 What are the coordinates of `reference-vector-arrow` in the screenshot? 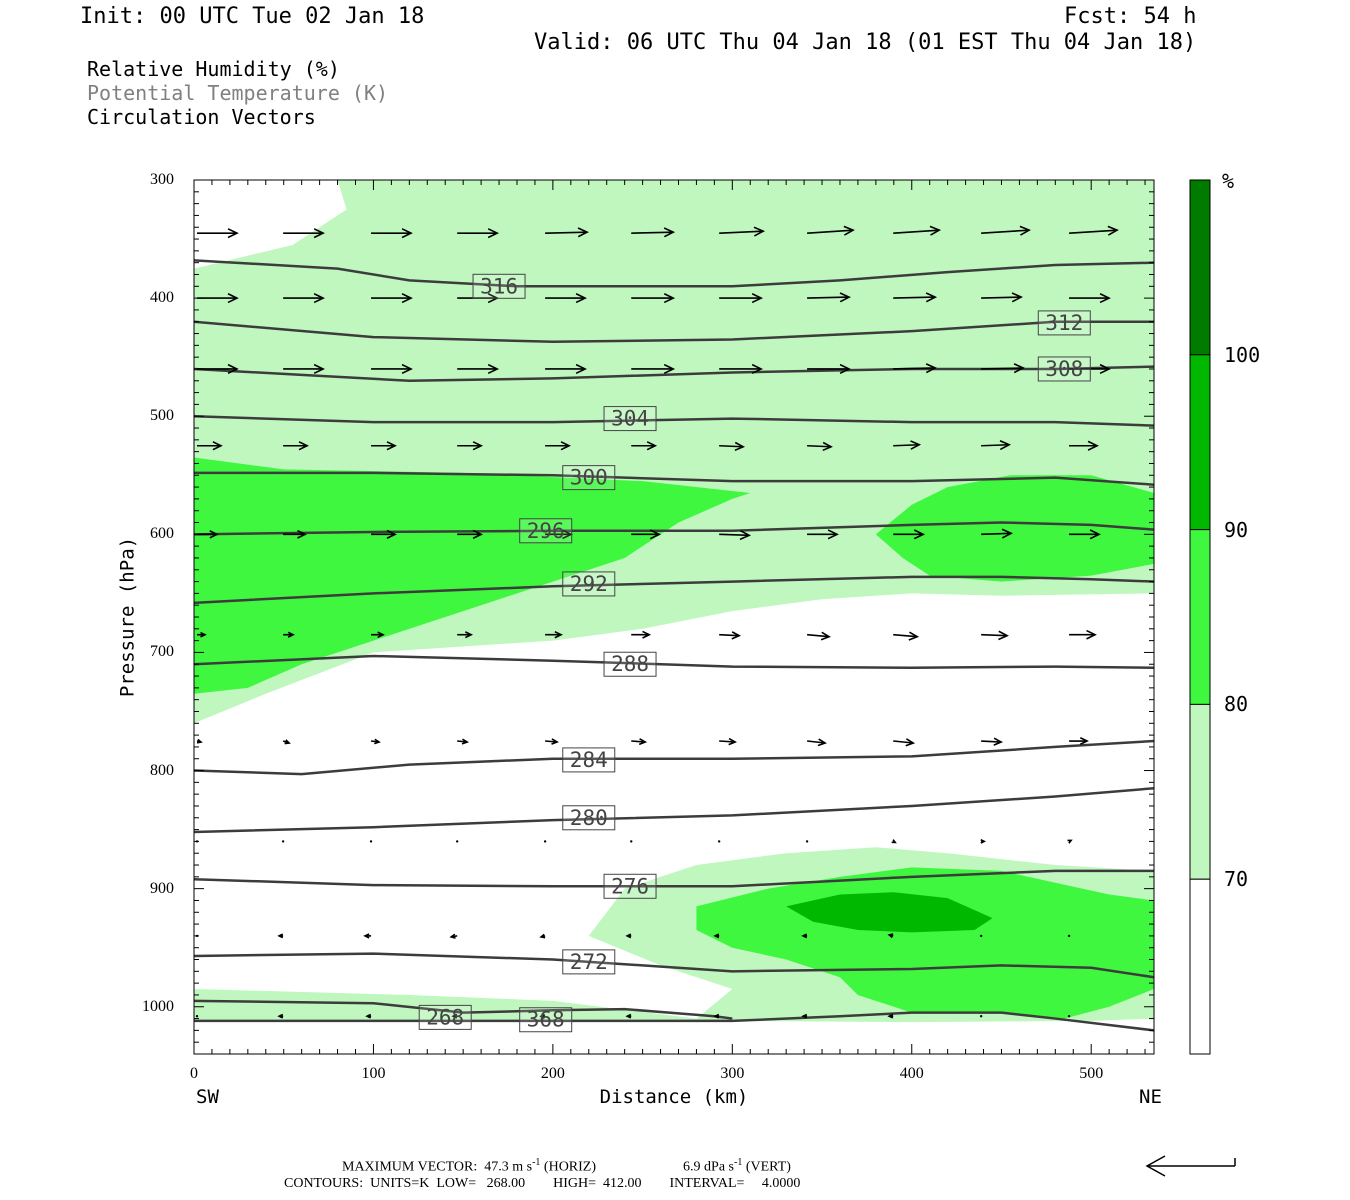 It's located at (1190, 1166).